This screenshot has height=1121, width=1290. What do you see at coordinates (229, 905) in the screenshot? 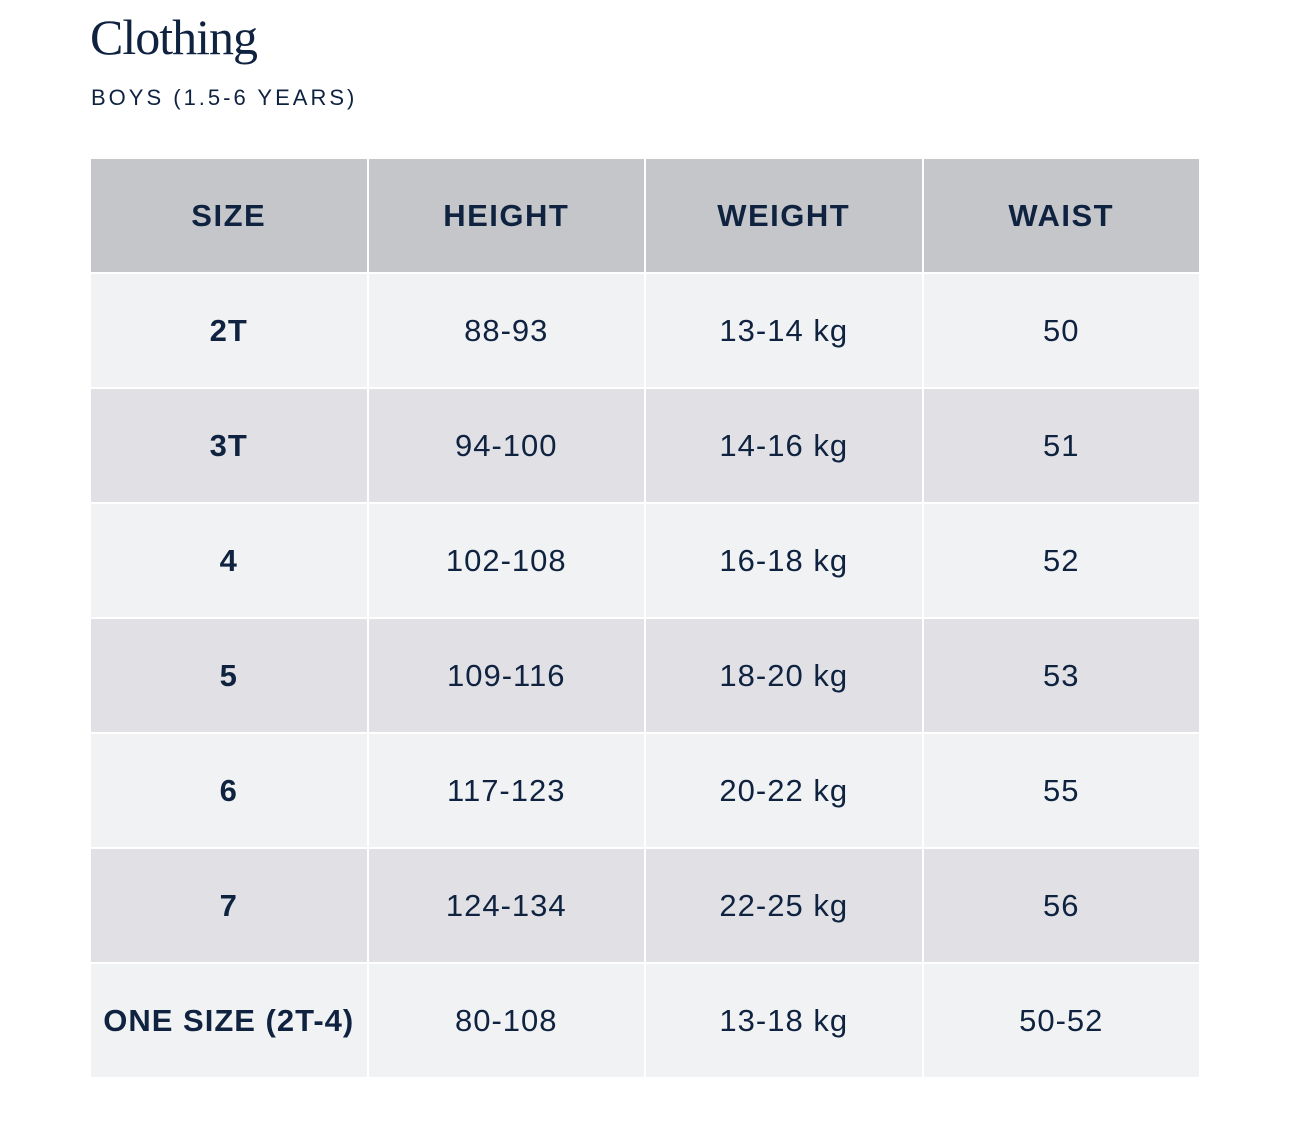
I see `cell-size: 7` at bounding box center [229, 905].